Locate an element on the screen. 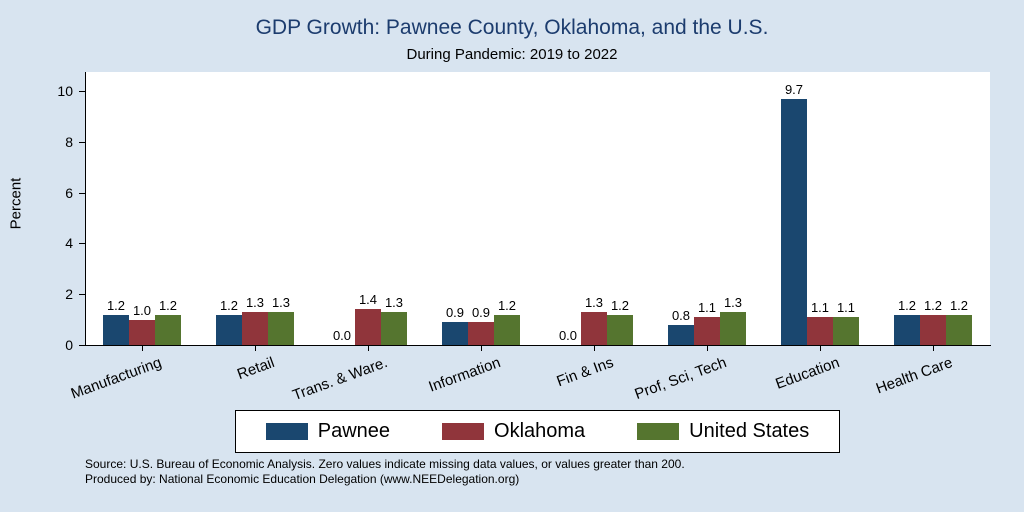  y-tick-label: 6 is located at coordinates (69, 192).